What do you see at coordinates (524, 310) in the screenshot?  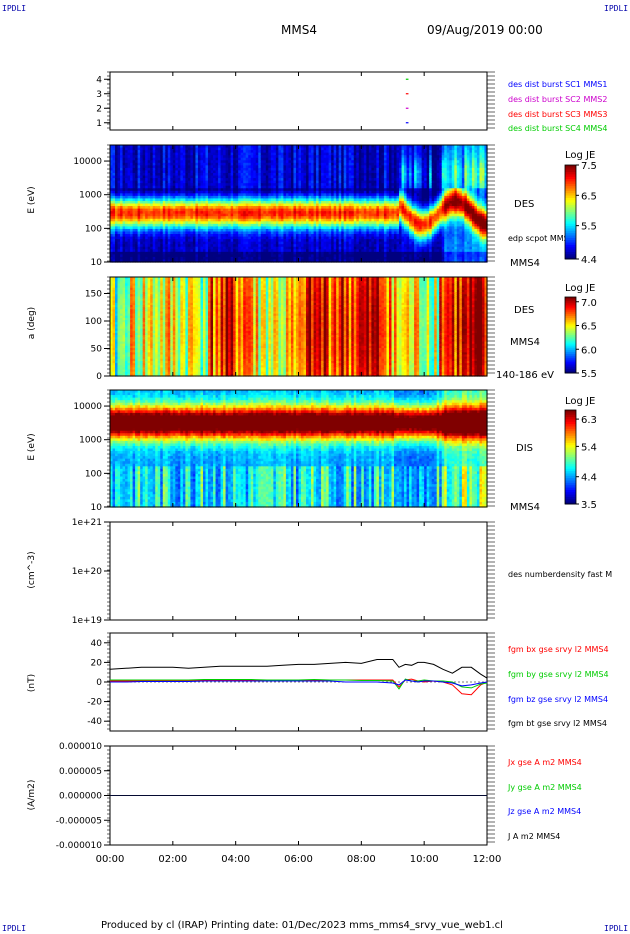 I see `des-pitch-label: DES` at bounding box center [524, 310].